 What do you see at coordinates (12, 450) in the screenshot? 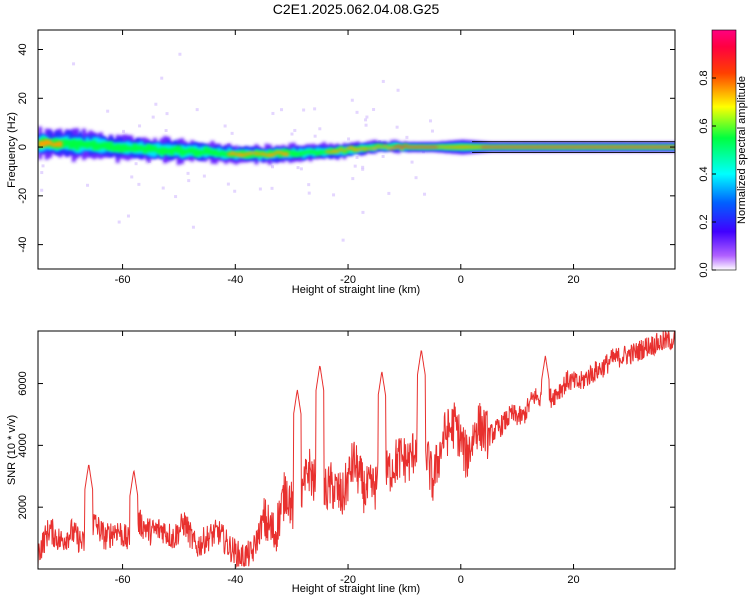
I see `snr-ylabel: SNR (10 * v/v)` at bounding box center [12, 450].